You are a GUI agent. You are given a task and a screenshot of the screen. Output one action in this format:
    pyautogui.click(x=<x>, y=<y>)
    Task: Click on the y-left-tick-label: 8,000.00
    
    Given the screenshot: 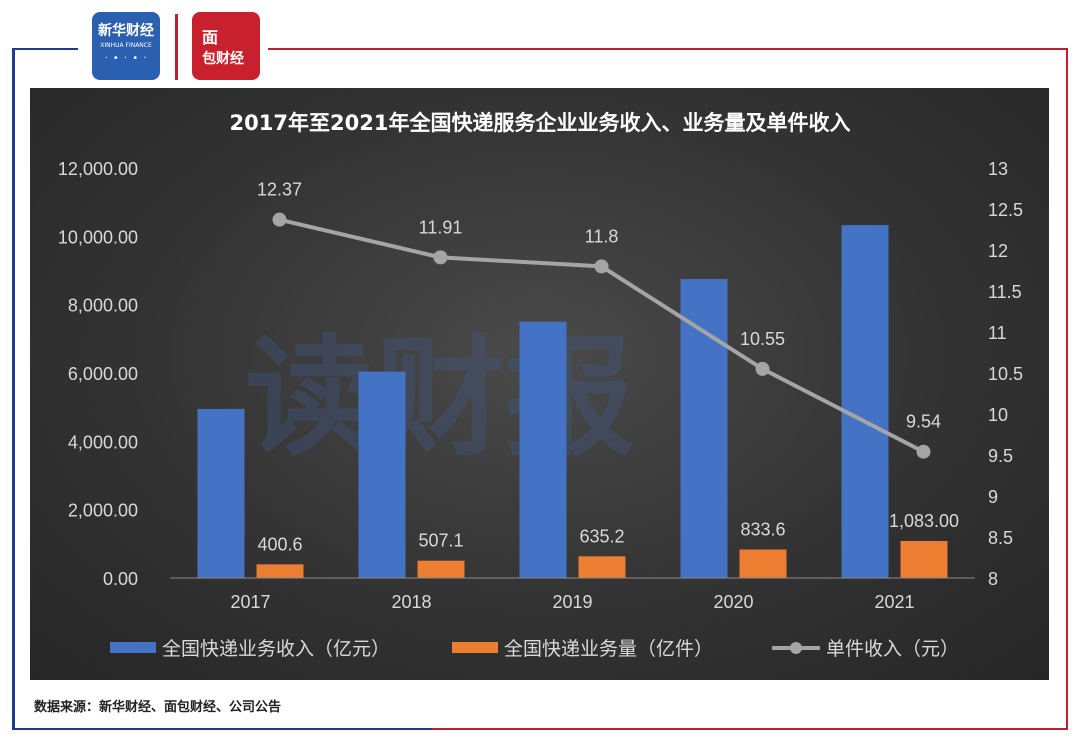 What is the action you would take?
    pyautogui.click(x=103, y=306)
    